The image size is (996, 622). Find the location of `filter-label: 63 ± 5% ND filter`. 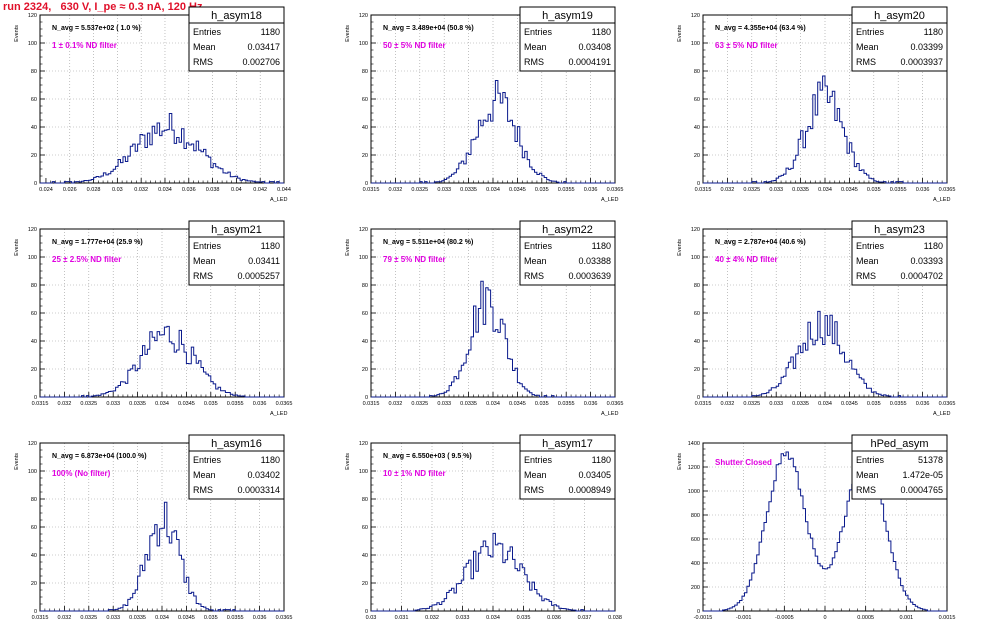

filter-label: 63 ± 5% ND filter is located at coordinates (746, 45).